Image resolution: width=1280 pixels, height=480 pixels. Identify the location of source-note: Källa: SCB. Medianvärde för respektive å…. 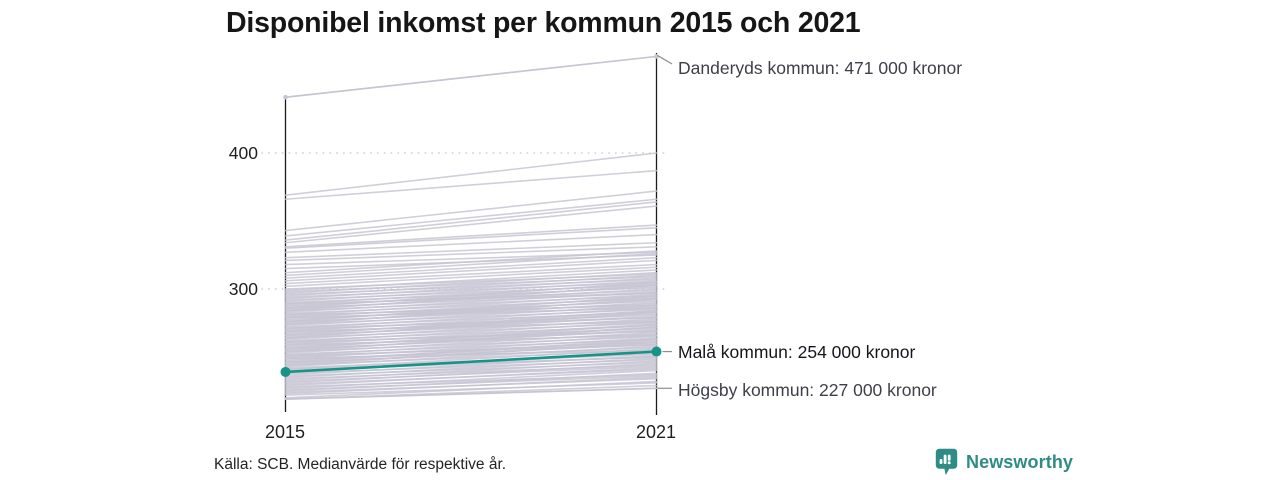
(360, 464).